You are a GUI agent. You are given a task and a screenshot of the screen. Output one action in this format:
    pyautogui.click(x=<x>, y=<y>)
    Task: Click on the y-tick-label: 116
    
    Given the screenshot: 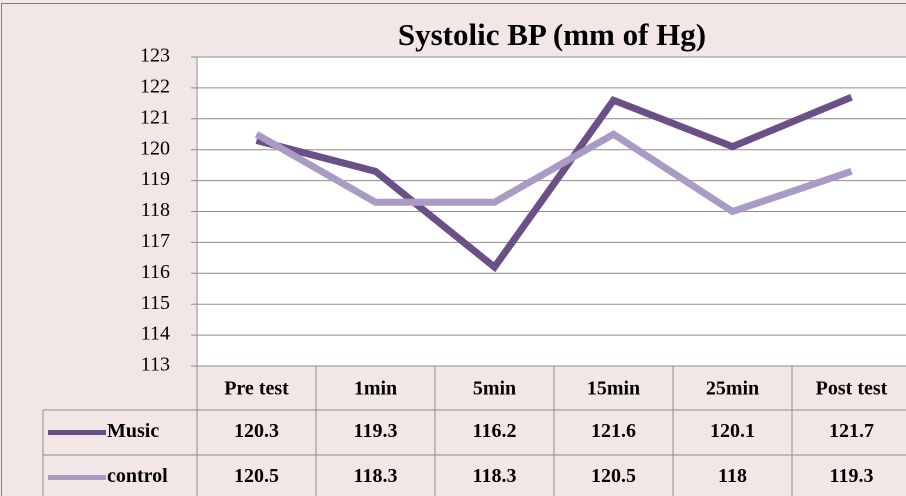 What is the action you would take?
    pyautogui.click(x=155, y=272)
    